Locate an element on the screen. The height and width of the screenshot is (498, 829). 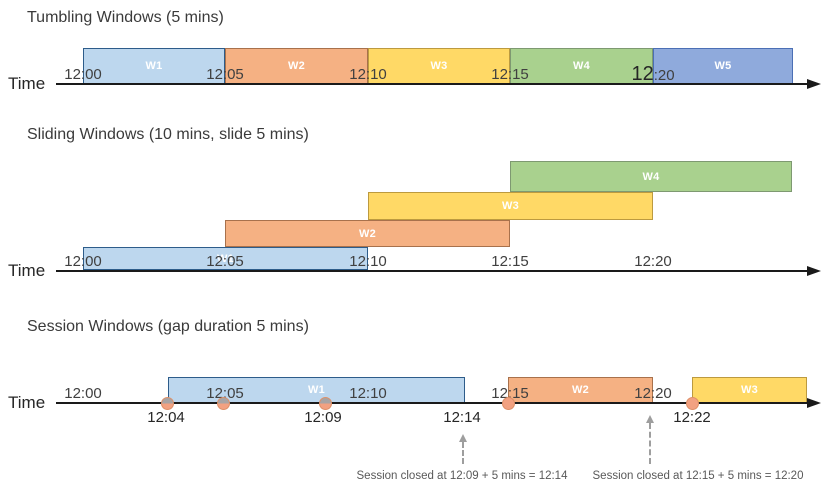
session-close-note: Session closed at 12:15 + 5 mins = 12:20 is located at coordinates (698, 476).